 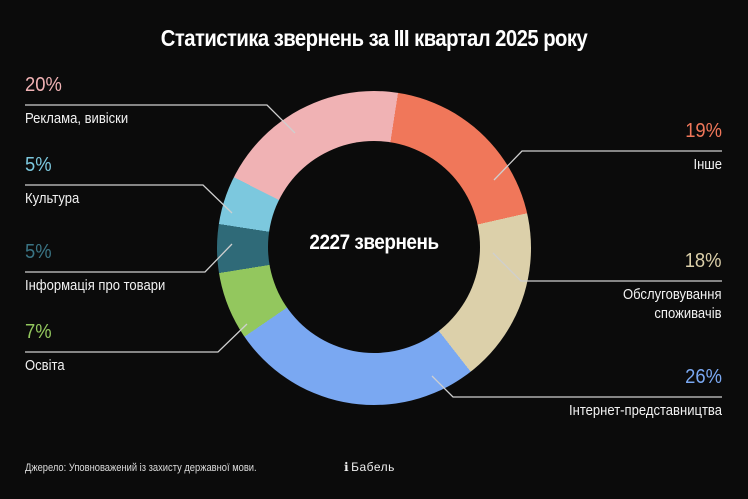 I want to click on babel-logo-icon: ℹ, so click(x=347, y=467).